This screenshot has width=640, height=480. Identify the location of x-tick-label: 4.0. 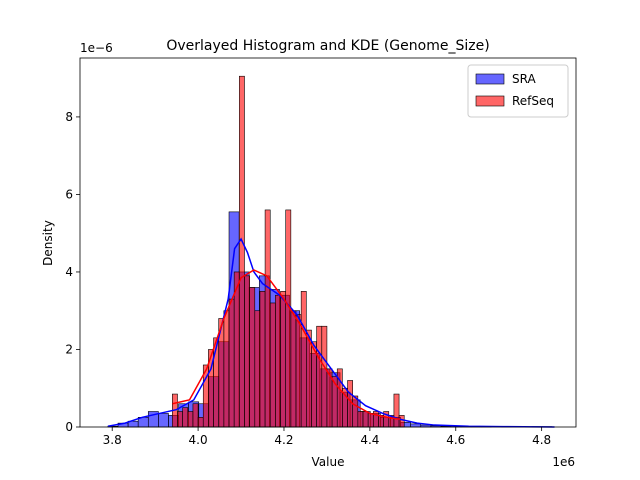
(198, 440).